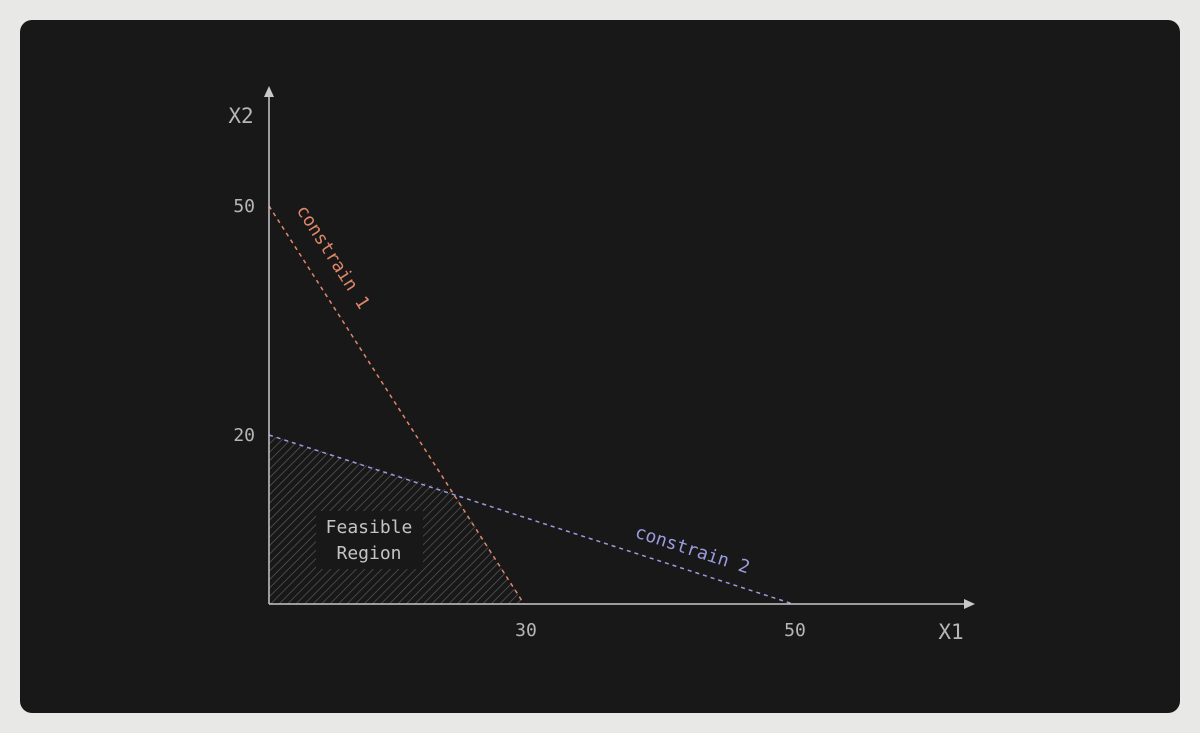 This screenshot has width=1200, height=733. Describe the element at coordinates (369, 540) in the screenshot. I see `feasible-region-label-bg` at that location.